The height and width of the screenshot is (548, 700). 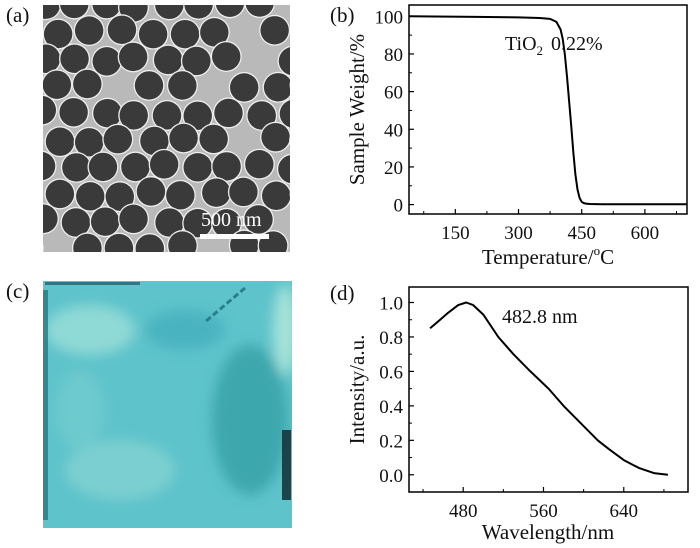 What do you see at coordinates (391, 372) in the screenshot?
I see `y-tick-label: 0.6` at bounding box center [391, 372].